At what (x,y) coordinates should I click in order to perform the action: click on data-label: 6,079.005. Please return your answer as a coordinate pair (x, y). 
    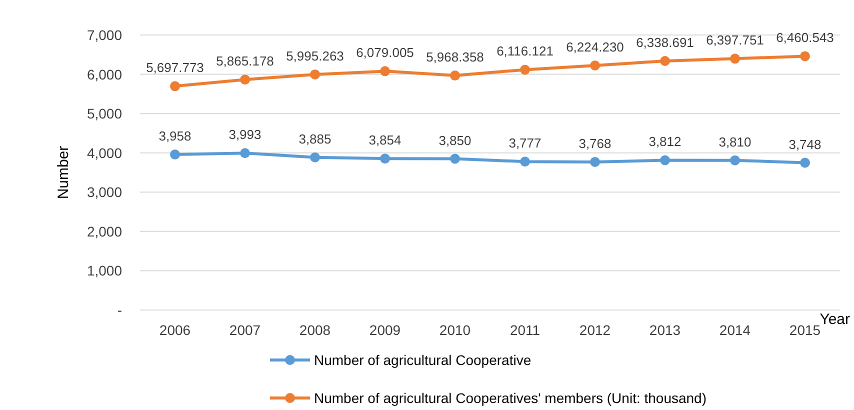
    Looking at the image, I should click on (385, 52).